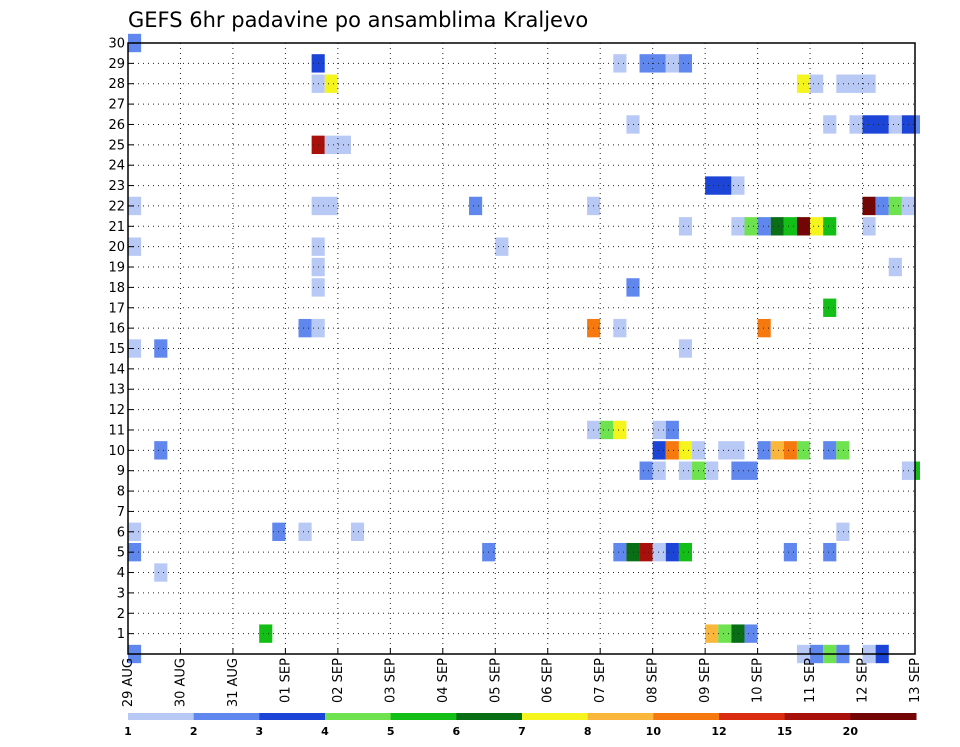 The width and height of the screenshot is (960, 747). What do you see at coordinates (260, 731) in the screenshot?
I see `colorbar-label: 3` at bounding box center [260, 731].